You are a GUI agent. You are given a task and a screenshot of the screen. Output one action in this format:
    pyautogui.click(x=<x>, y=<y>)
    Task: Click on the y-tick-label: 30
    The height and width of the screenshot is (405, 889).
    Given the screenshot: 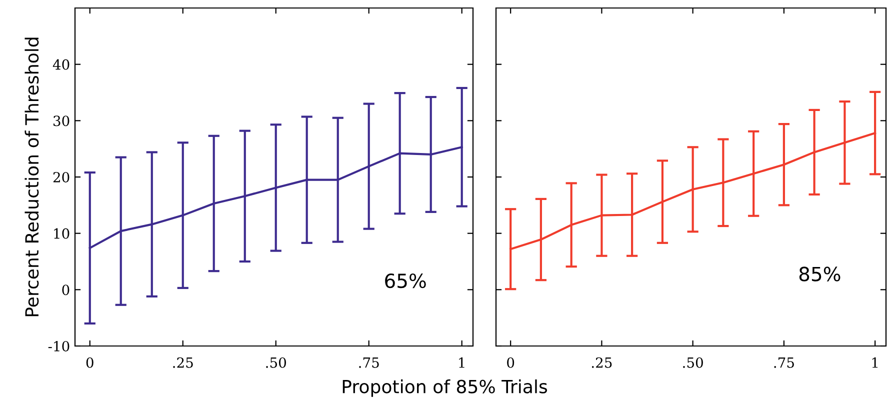 What is the action you would take?
    pyautogui.click(x=62, y=121)
    